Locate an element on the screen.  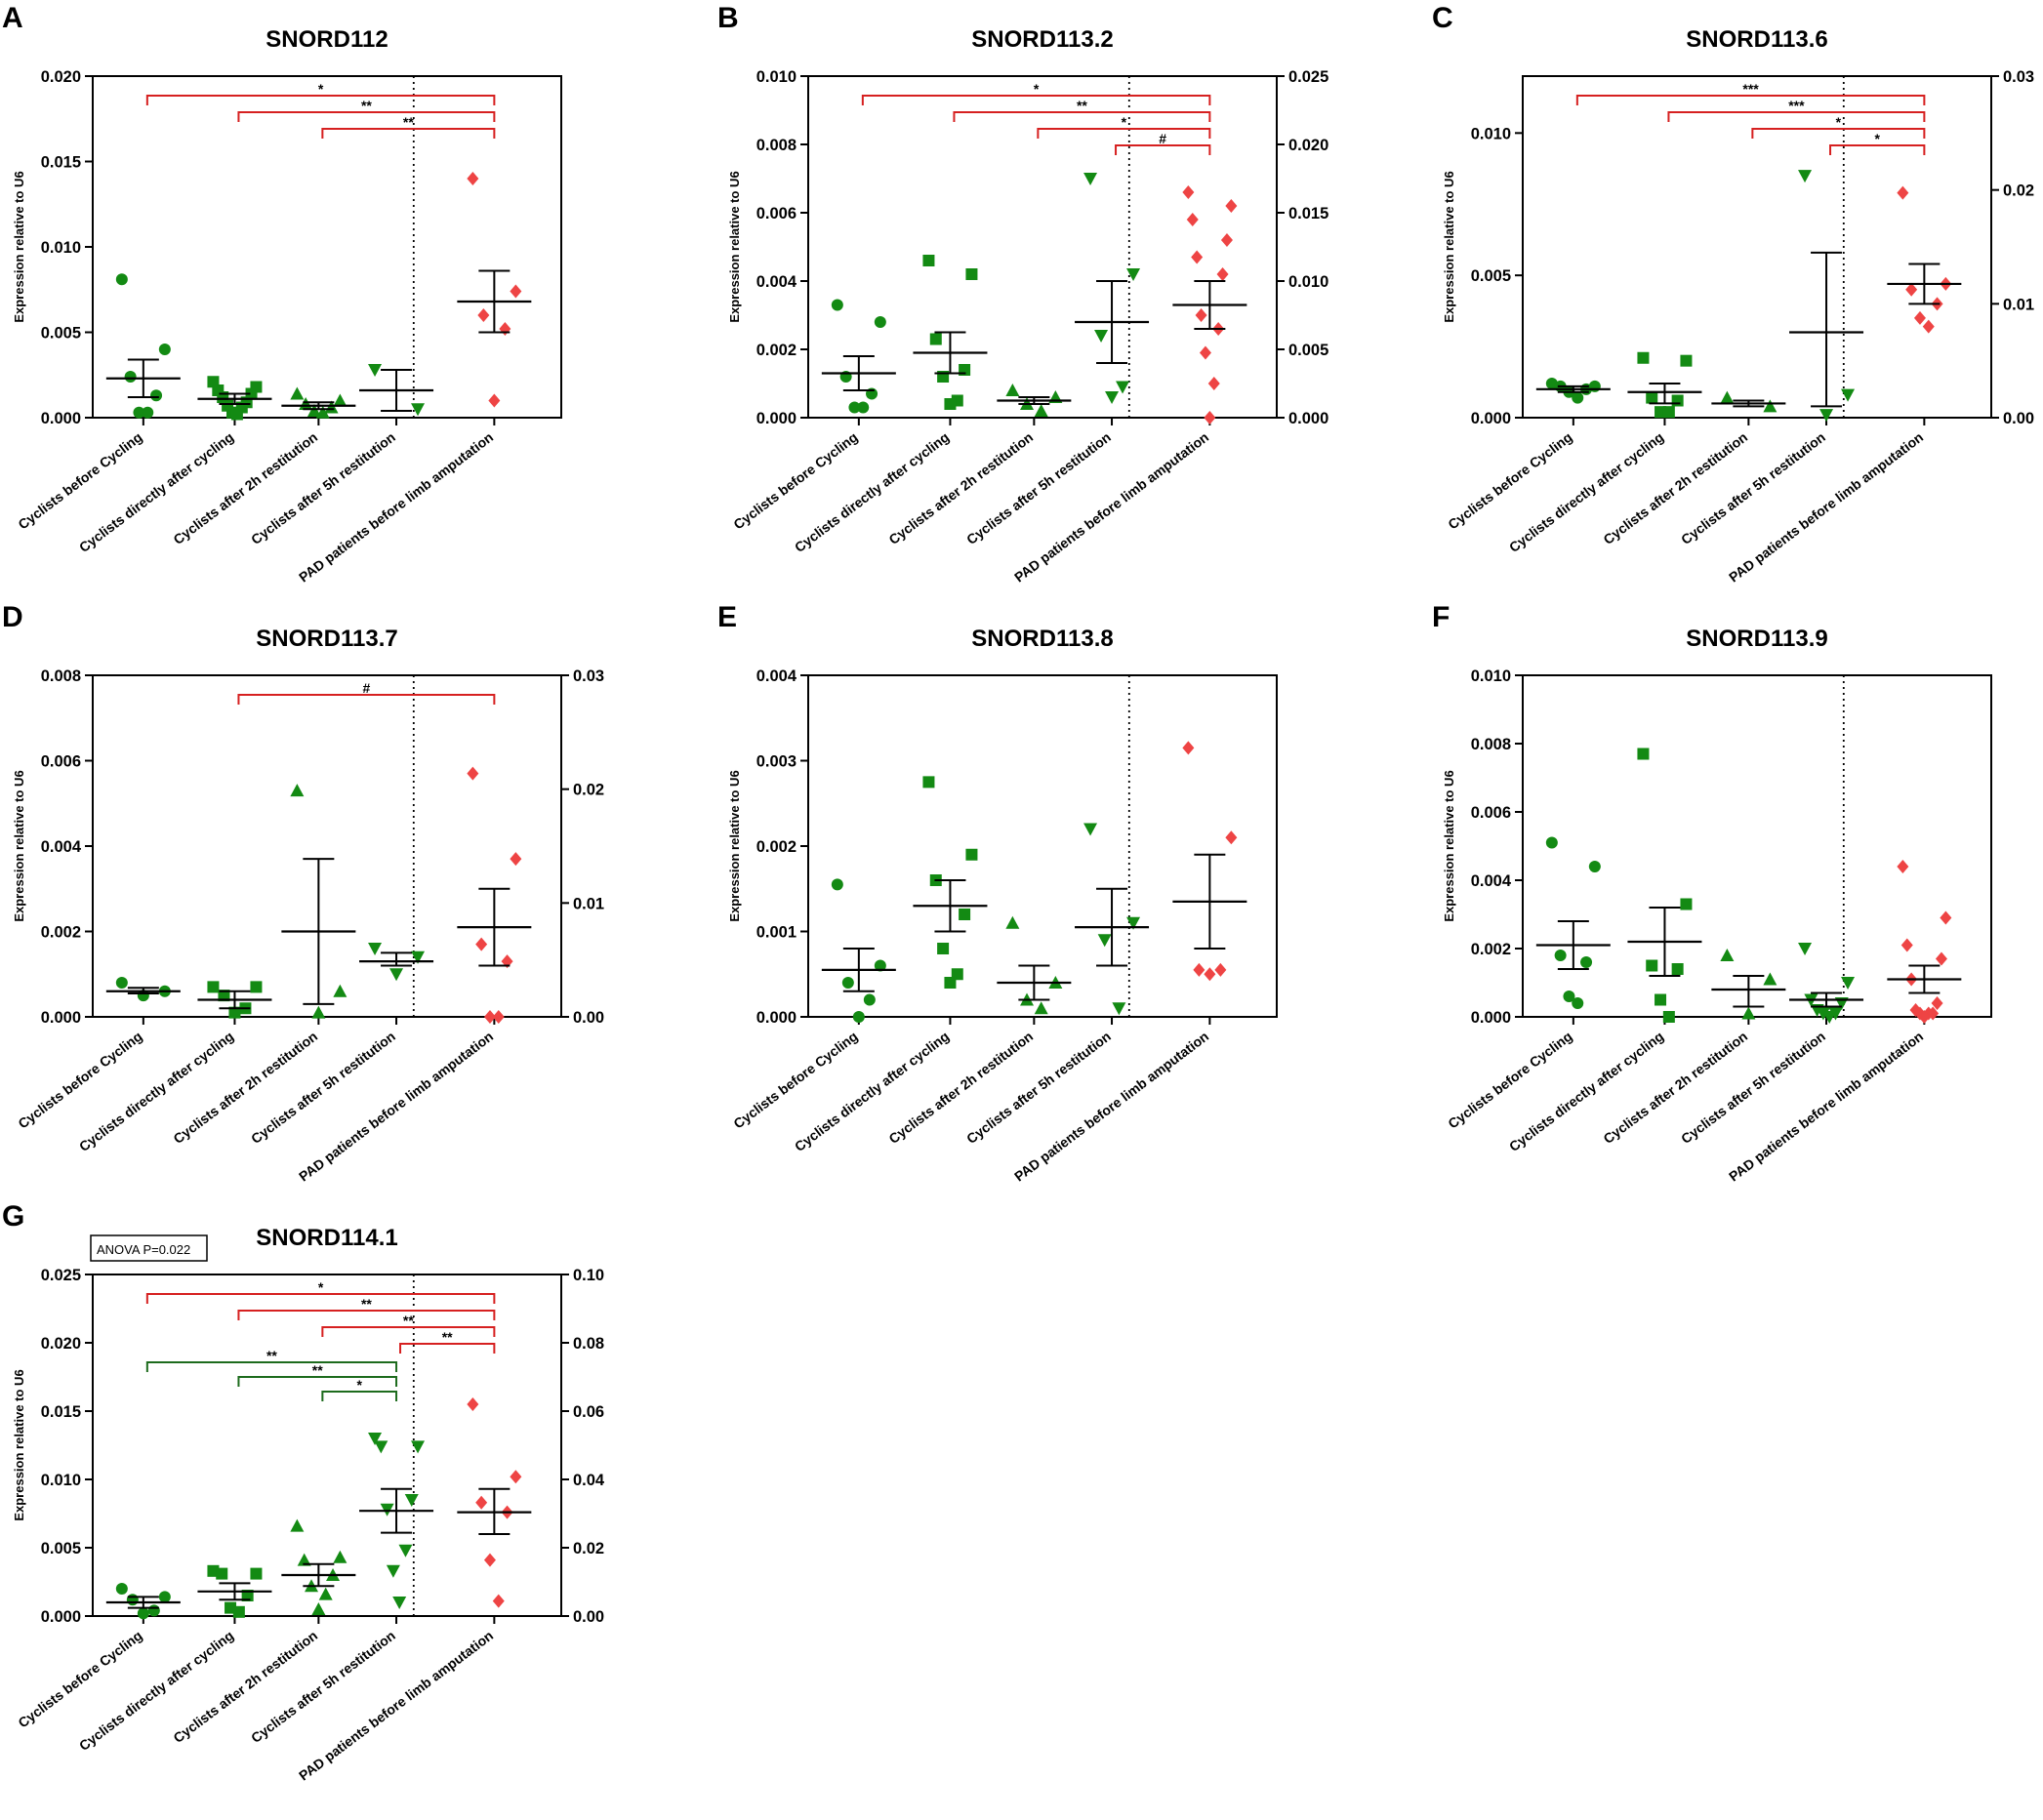
right-y-tick-label: 0.04 is located at coordinates (589, 1480).